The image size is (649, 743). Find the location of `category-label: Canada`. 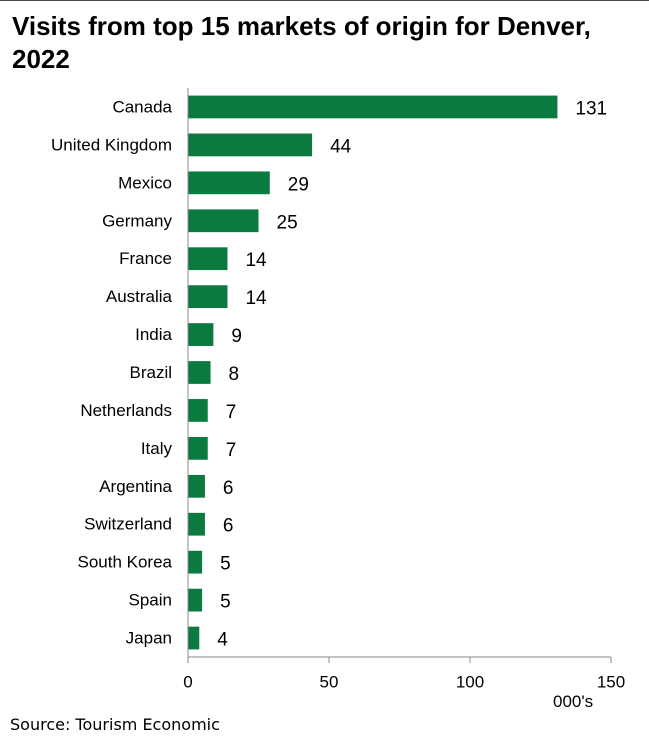

category-label: Canada is located at coordinates (142, 106).